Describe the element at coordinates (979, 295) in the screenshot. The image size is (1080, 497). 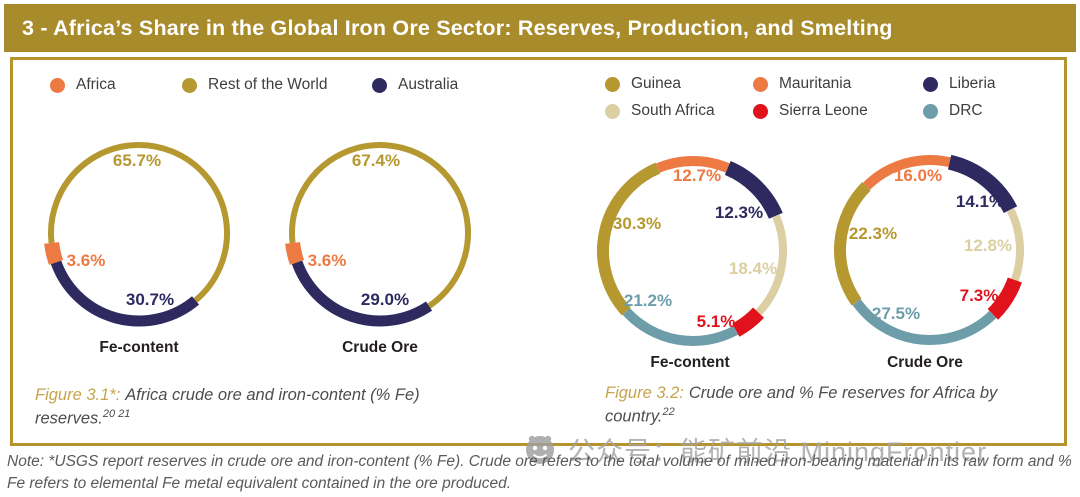
I see `percent-label-sierra-leone: 7.3%` at that location.